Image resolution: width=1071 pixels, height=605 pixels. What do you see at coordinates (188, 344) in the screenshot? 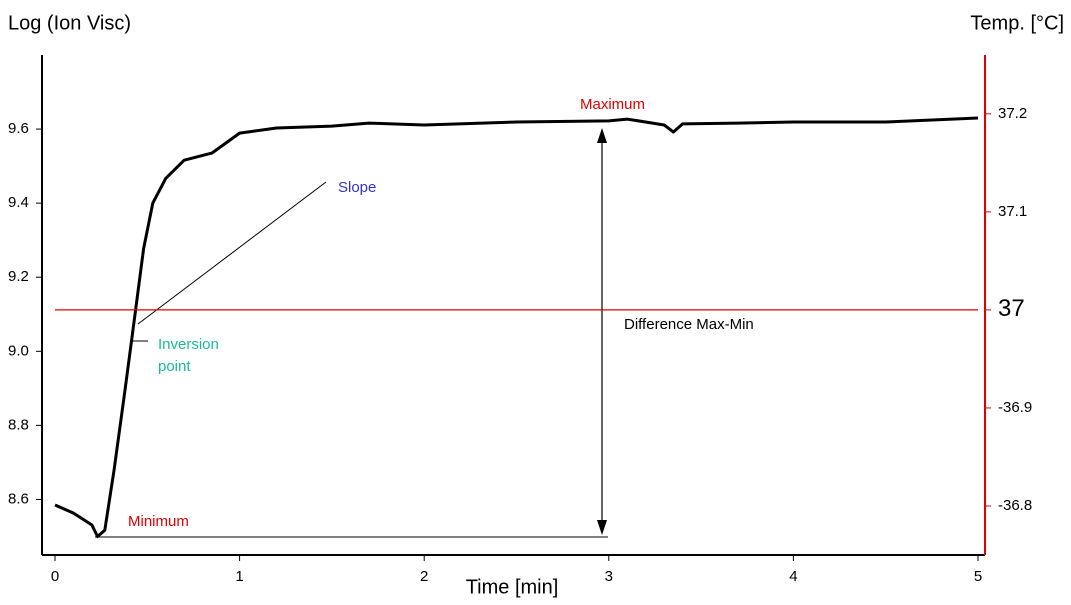
I see `annotation-line: Inversion` at bounding box center [188, 344].